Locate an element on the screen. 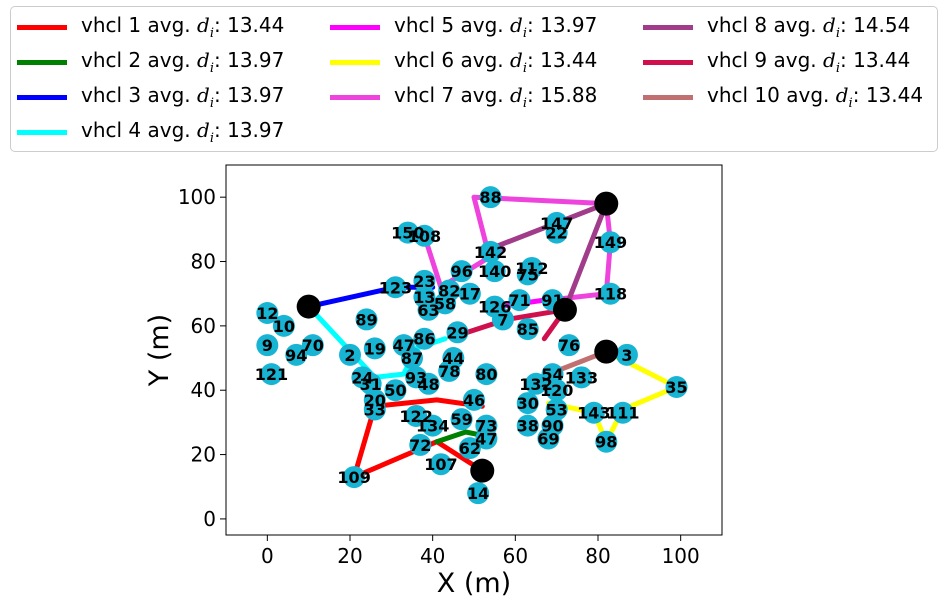  node-label: 9 is located at coordinates (267, 345).